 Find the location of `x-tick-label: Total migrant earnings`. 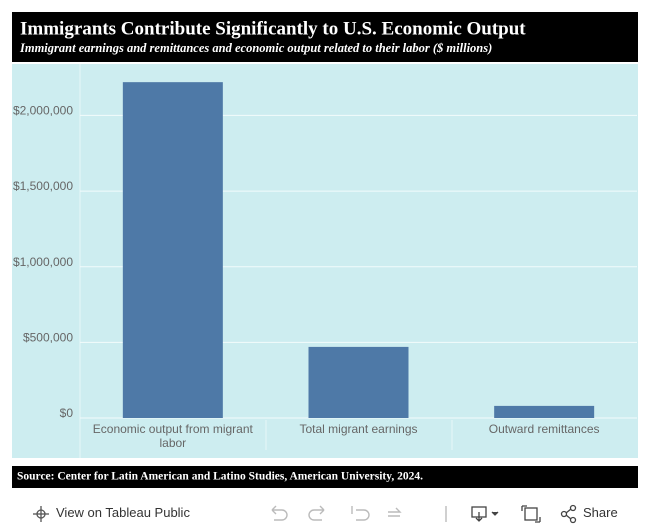

x-tick-label: Total migrant earnings is located at coordinates (358, 429).